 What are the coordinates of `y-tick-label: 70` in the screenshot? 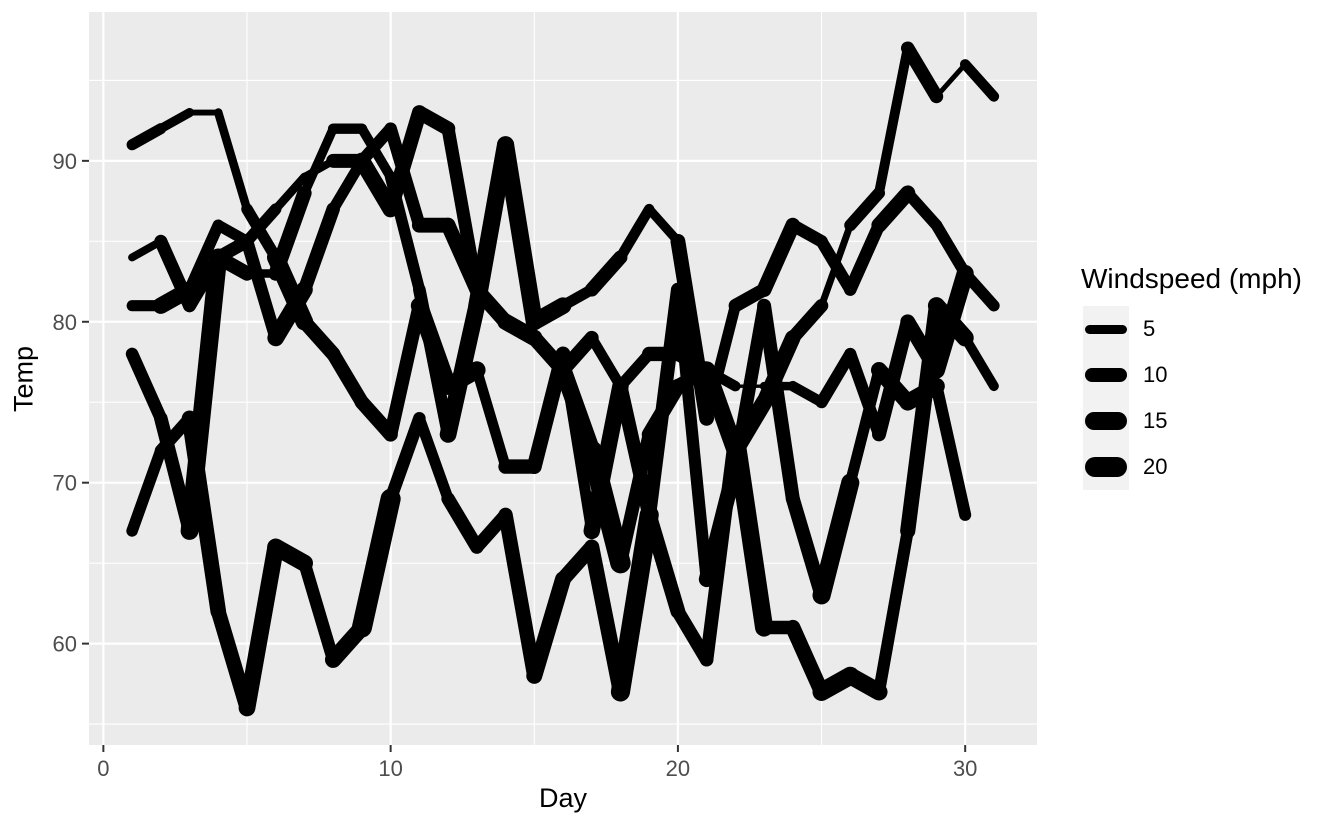 It's located at (65, 483).